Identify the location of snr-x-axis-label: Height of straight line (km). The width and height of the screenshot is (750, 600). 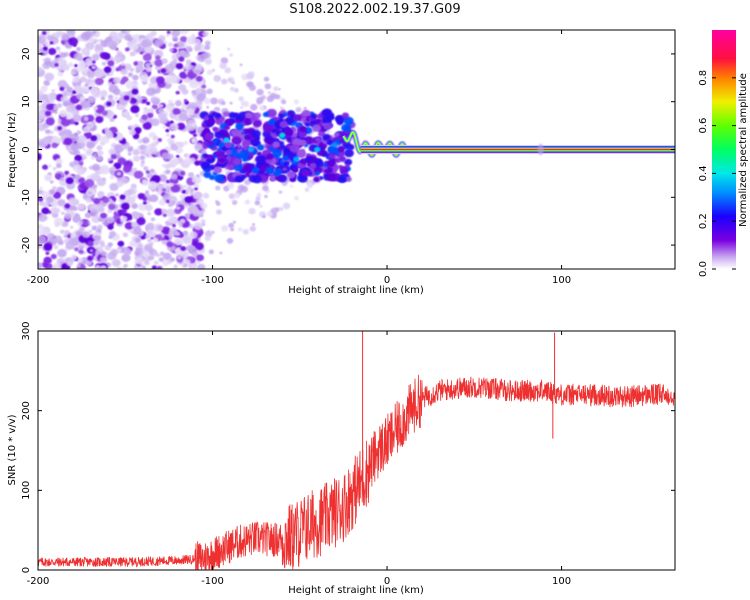
(356, 590).